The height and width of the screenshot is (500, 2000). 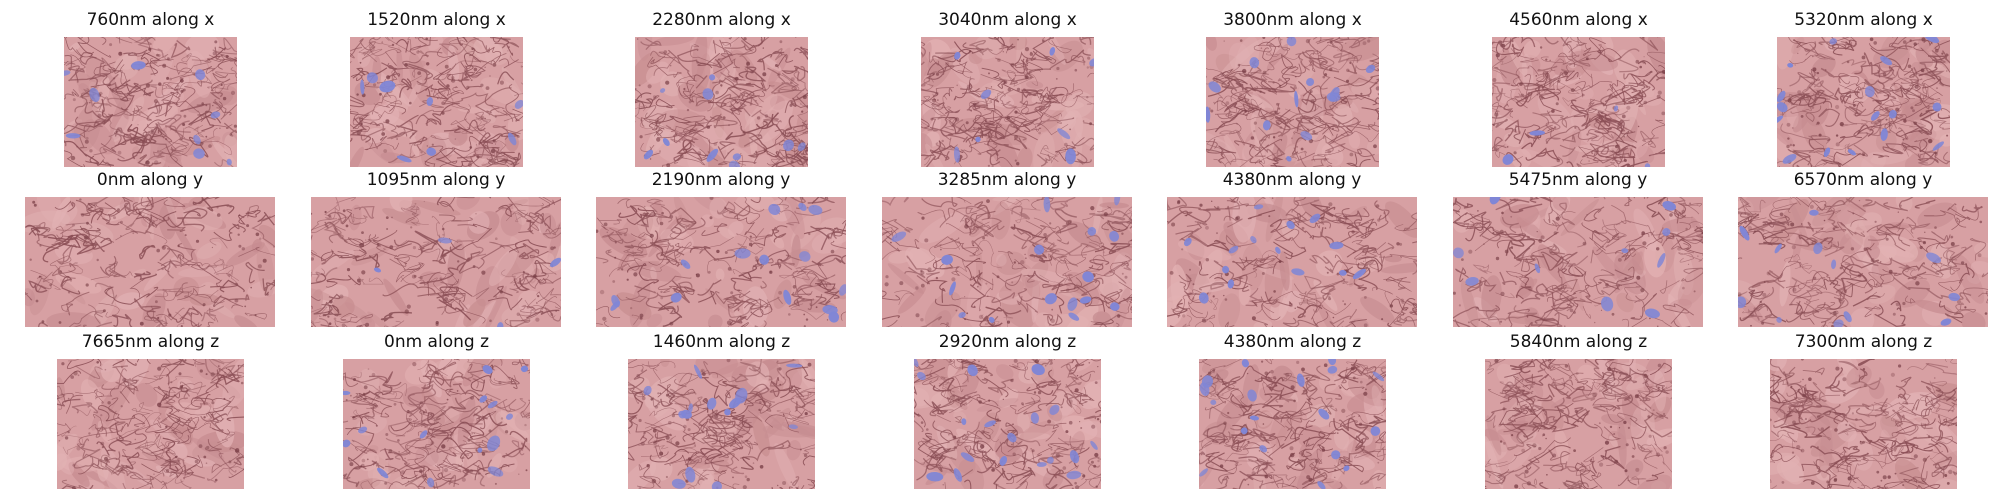 I want to click on slice-title: 4380nm along y, so click(x=1292, y=180).